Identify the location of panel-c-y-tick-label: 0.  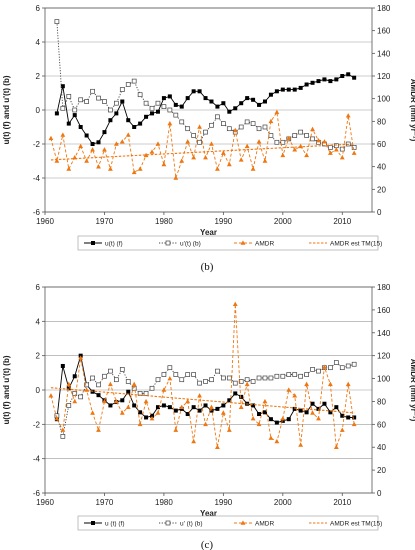
(38, 390).